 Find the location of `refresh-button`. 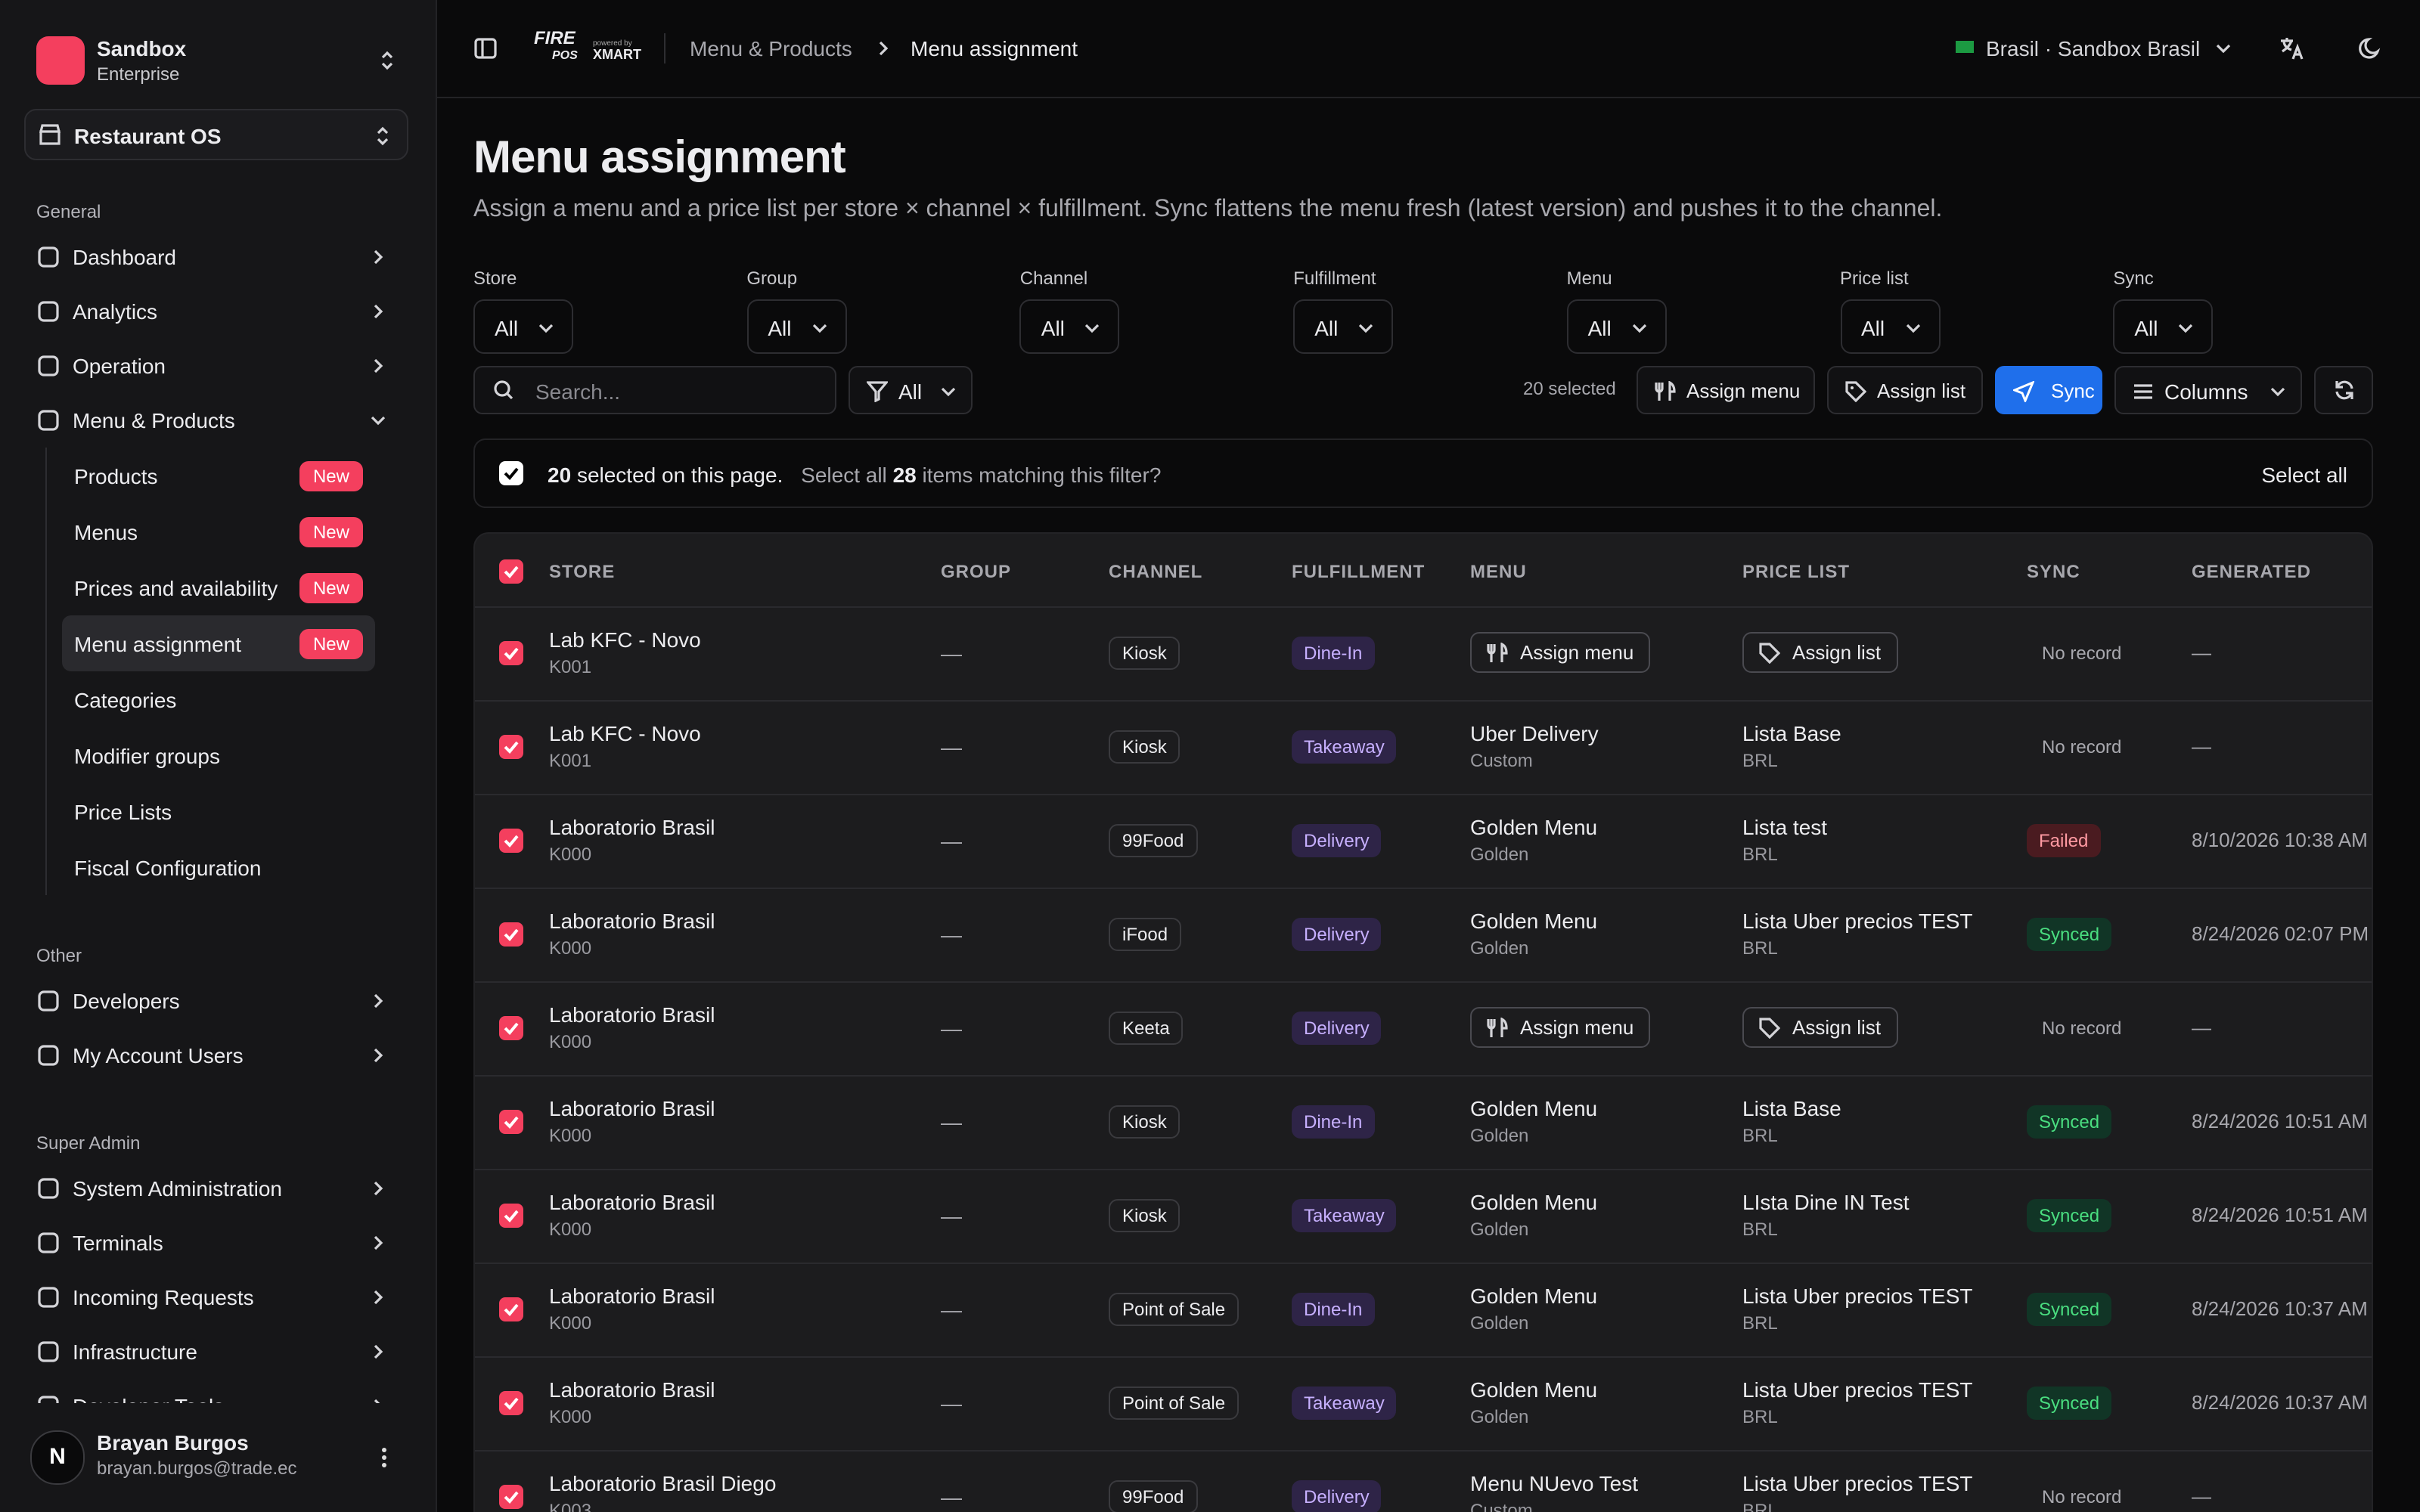

refresh-button is located at coordinates (2343, 390).